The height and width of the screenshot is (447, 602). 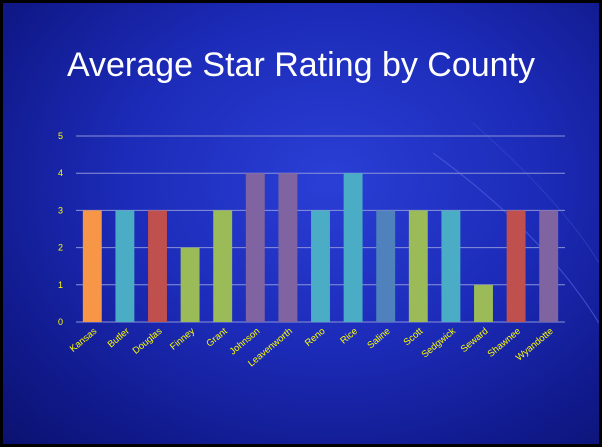 What do you see at coordinates (125, 266) in the screenshot?
I see `bar-butler` at bounding box center [125, 266].